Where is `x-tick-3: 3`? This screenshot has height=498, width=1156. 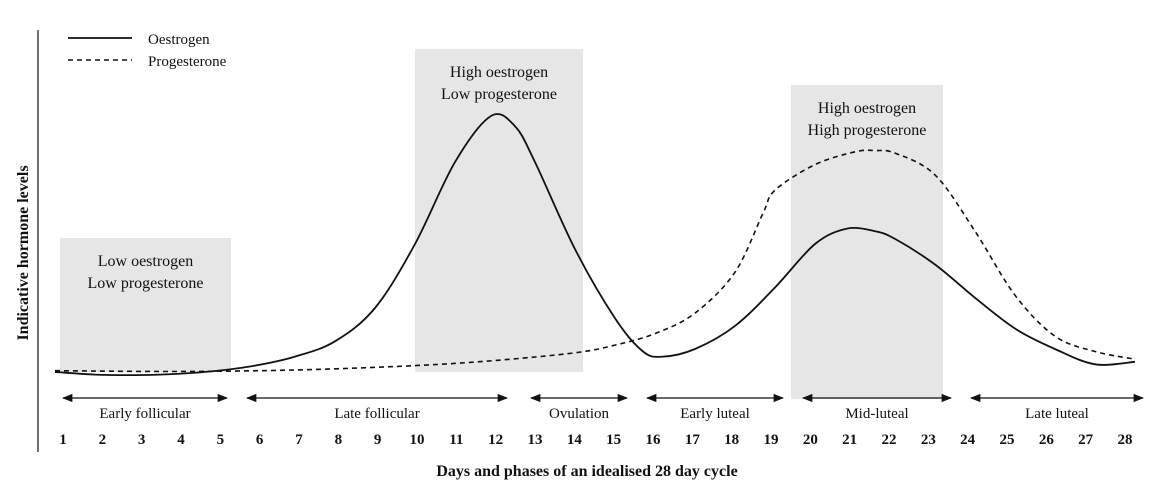
x-tick-3: 3 is located at coordinates (142, 440).